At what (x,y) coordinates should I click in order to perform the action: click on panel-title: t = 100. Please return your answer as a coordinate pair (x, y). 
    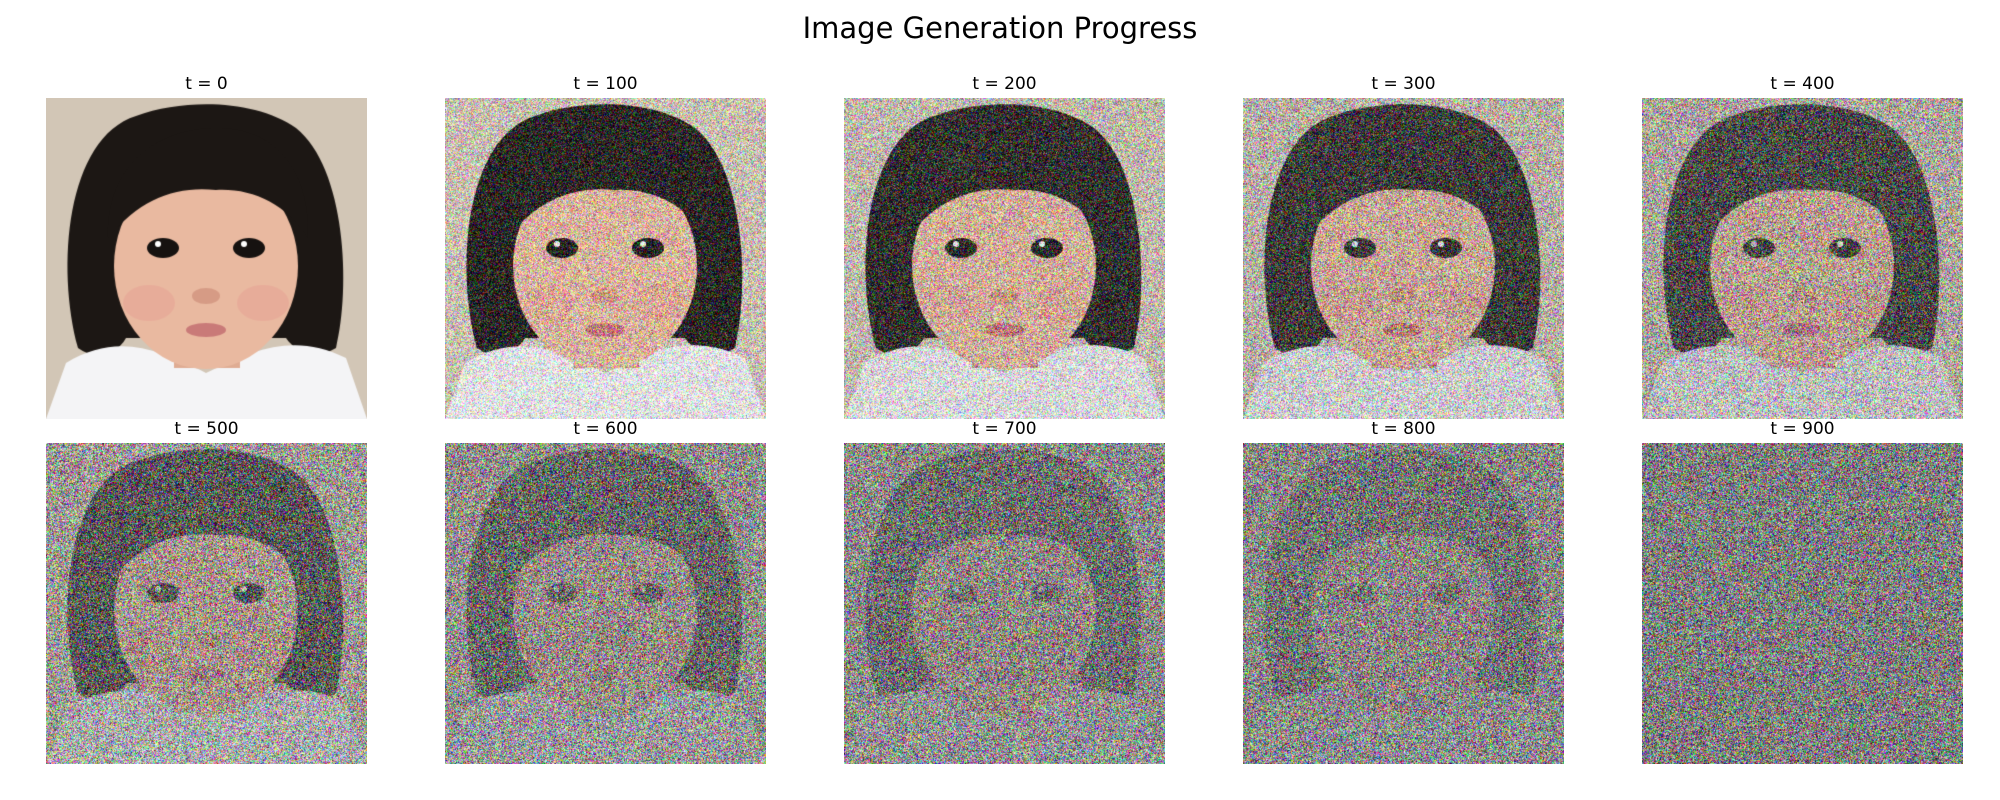
    Looking at the image, I should click on (605, 84).